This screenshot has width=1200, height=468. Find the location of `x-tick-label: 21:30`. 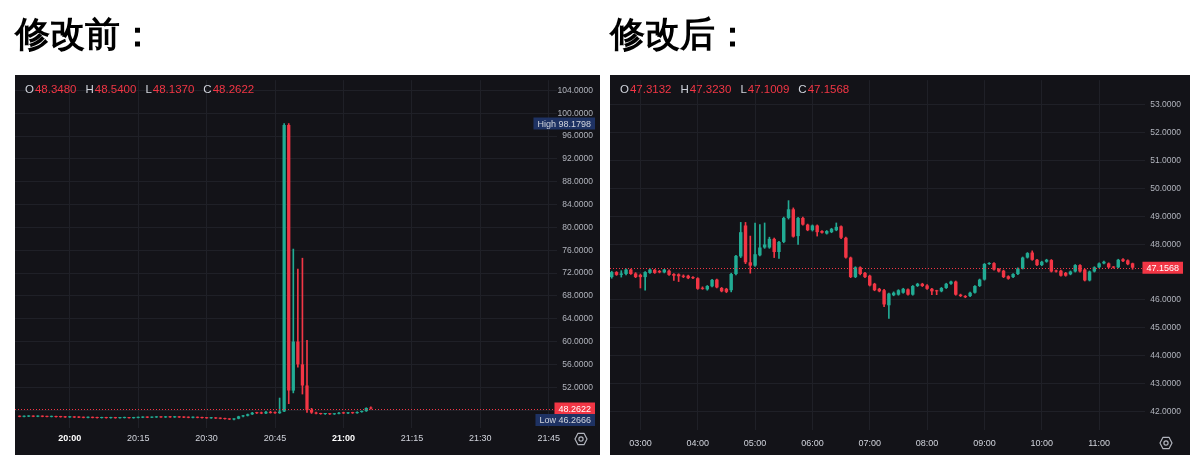

x-tick-label: 21:30 is located at coordinates (480, 437).